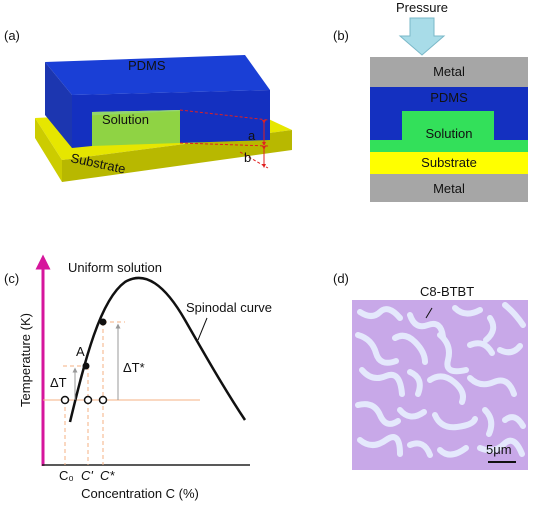 This screenshot has width=533, height=505. I want to click on layer-label: Solution, so click(449, 133).